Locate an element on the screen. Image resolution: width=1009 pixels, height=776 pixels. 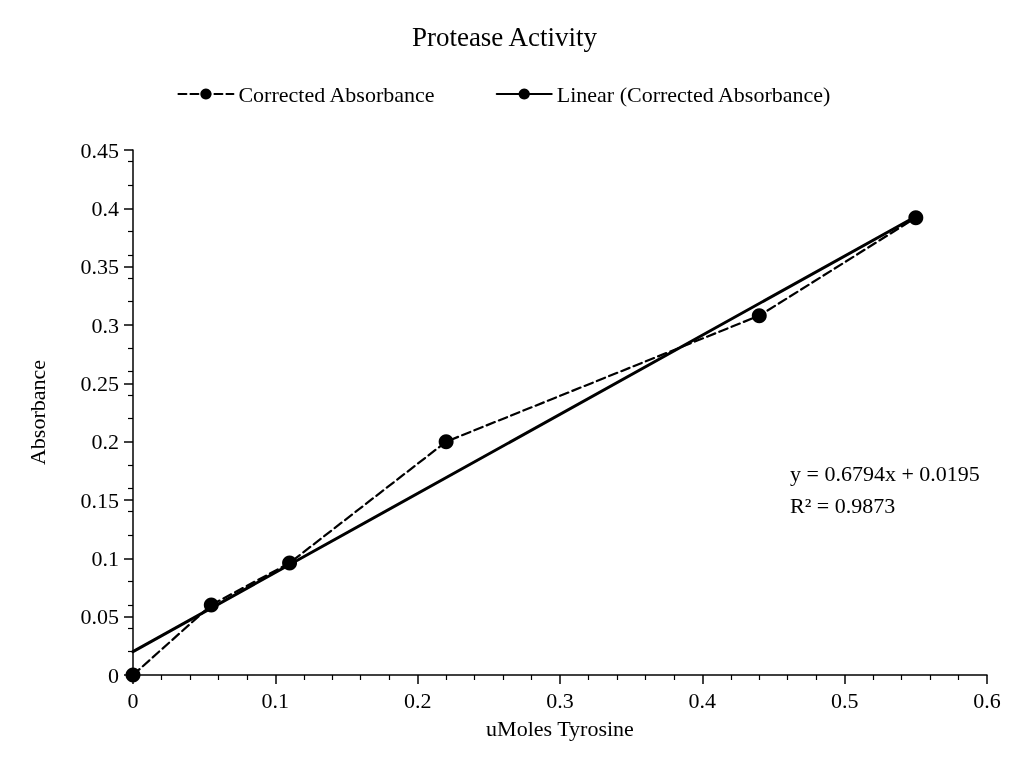
y-tick-label: 0.2 is located at coordinates (105, 442).